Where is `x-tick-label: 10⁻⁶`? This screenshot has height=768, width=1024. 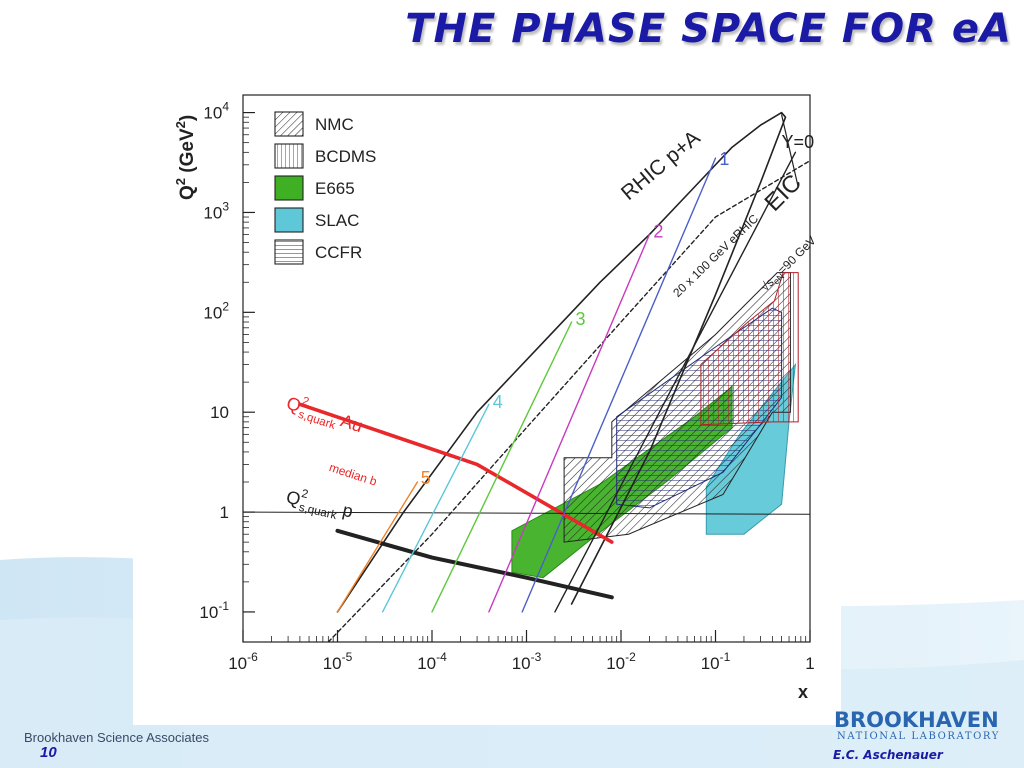 x-tick-label: 10⁻⁶ is located at coordinates (243, 661).